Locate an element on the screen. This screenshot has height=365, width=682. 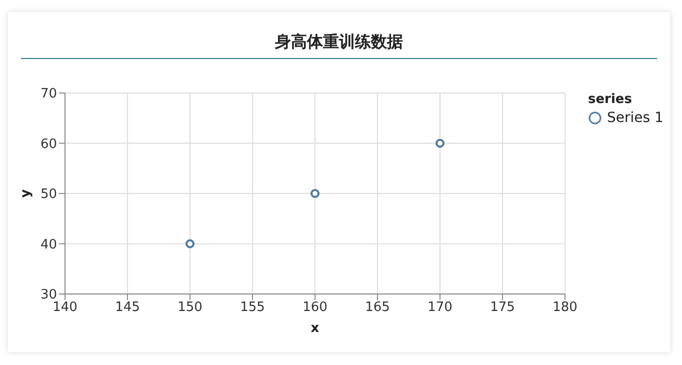
x-tick-label: 165 is located at coordinates (377, 308).